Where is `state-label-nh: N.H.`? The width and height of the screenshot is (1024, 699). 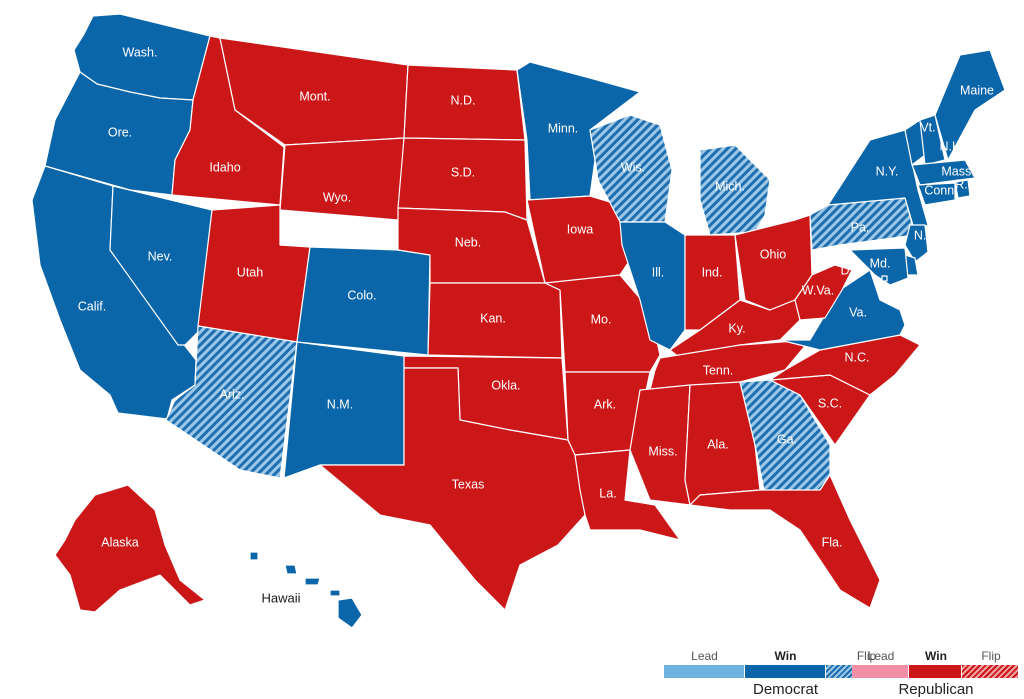
state-label-nh: N.H. is located at coordinates (952, 146).